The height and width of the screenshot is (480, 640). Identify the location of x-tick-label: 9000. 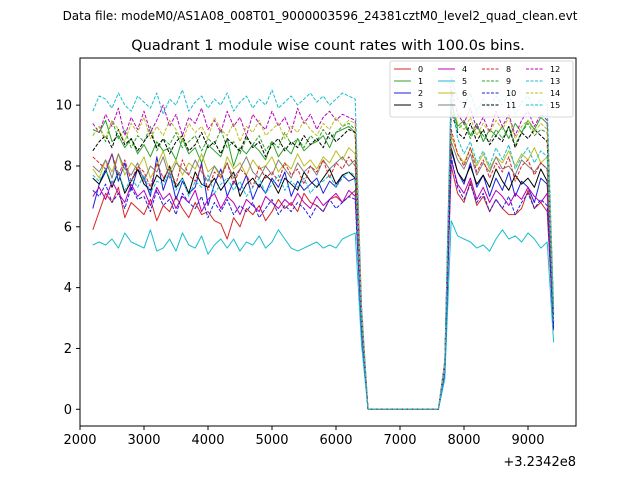
(527, 440).